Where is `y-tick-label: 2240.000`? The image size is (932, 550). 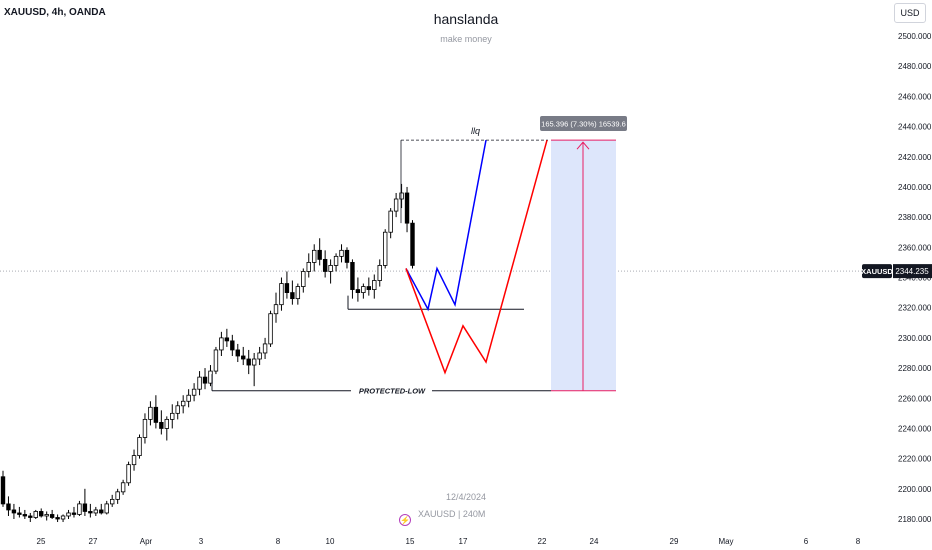
y-tick-label: 2240.000 is located at coordinates (915, 428).